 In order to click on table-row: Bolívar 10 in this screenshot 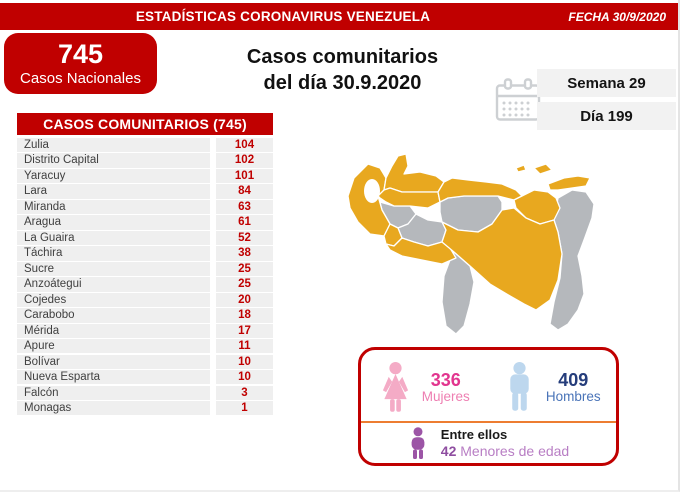, I will do `click(145, 361)`.